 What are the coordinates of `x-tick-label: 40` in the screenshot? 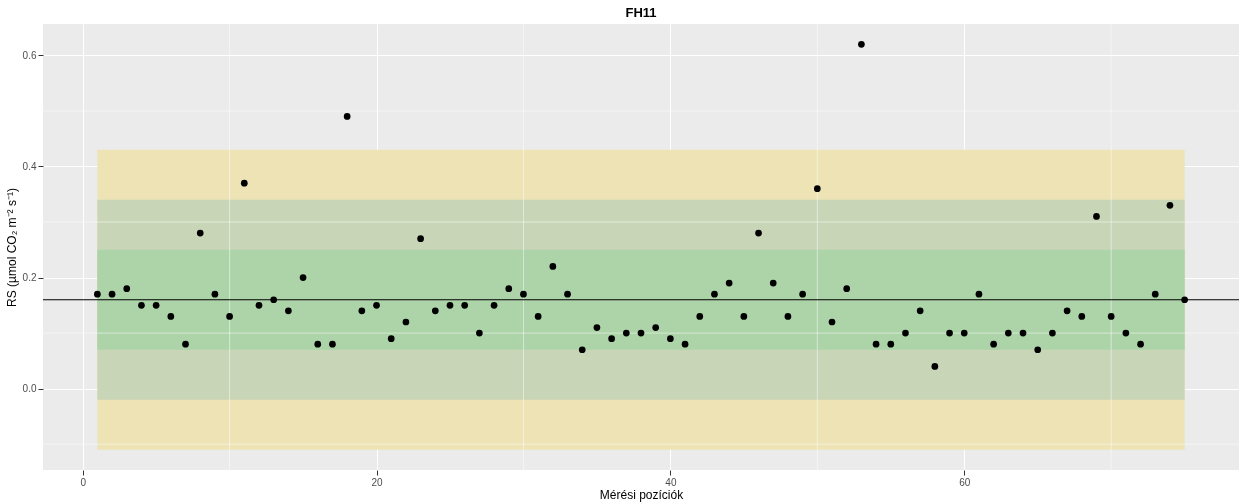 It's located at (671, 482).